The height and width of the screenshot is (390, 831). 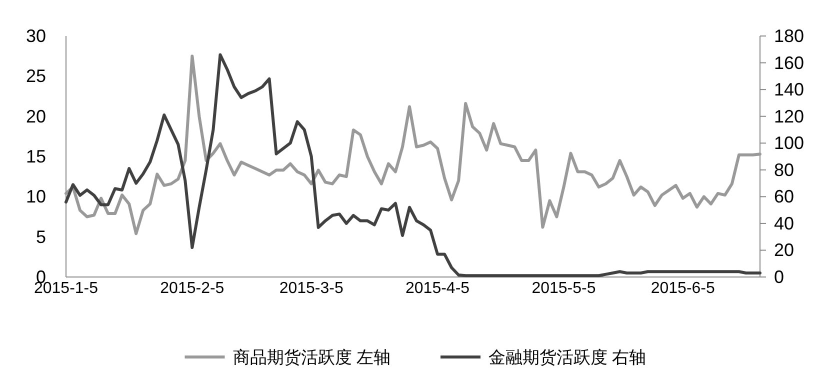 I want to click on x-tick-label: 2015-6-5, so click(x=683, y=288).